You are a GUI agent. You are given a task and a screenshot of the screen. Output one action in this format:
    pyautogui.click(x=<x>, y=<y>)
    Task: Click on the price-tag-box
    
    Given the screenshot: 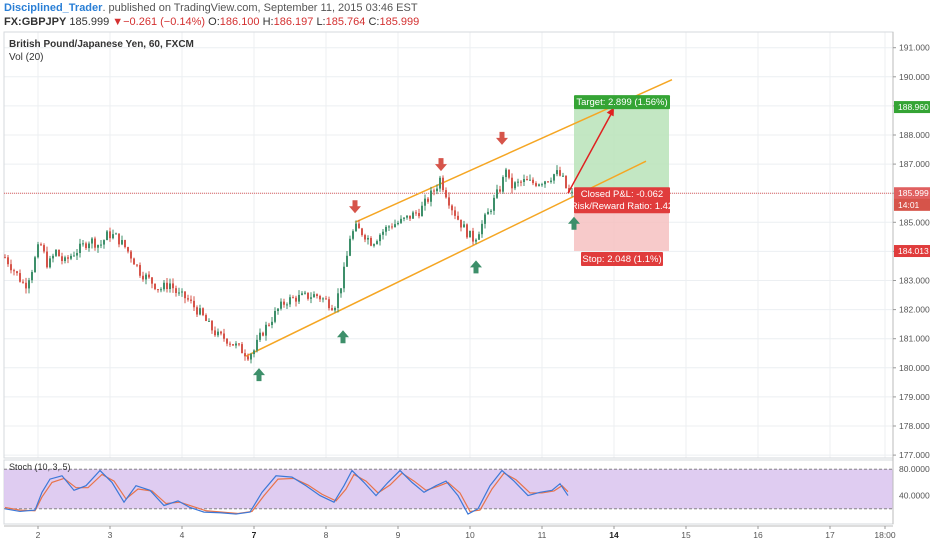 What is the action you would take?
    pyautogui.click(x=912, y=107)
    